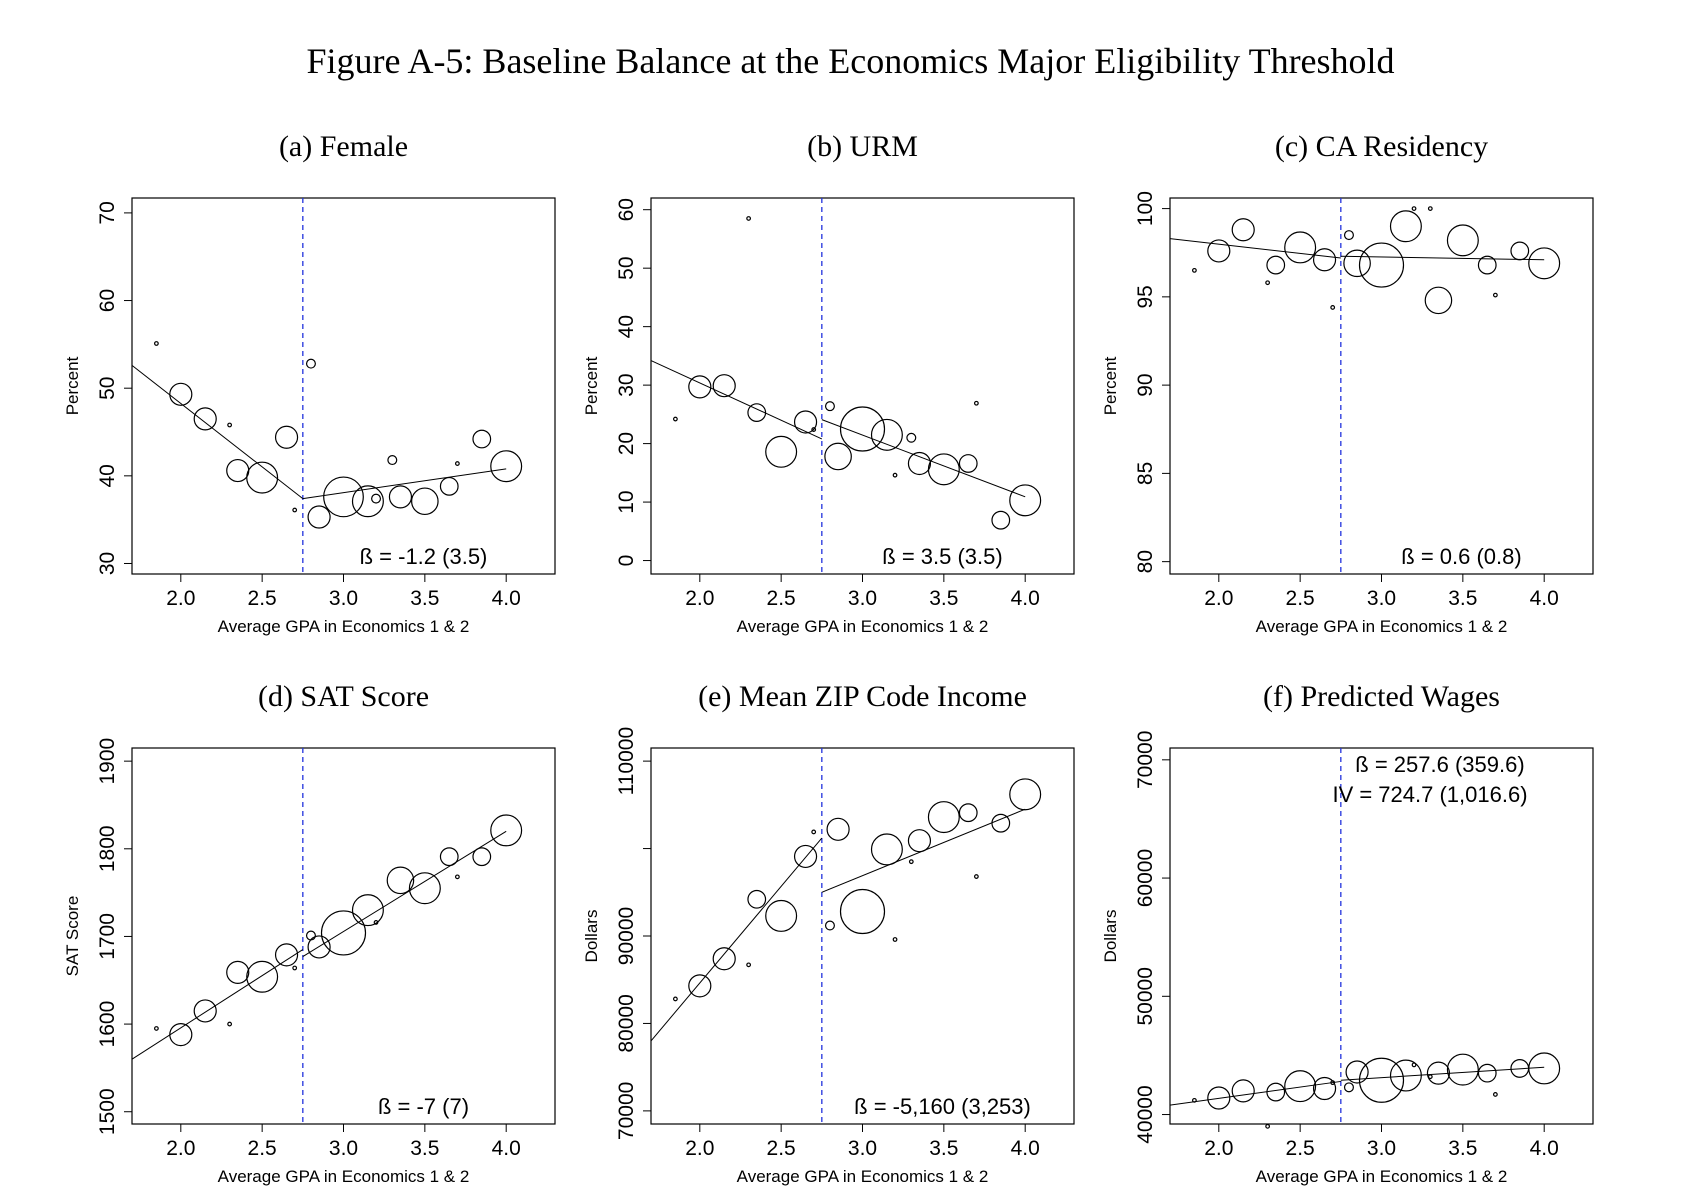 This screenshot has width=1701, height=1200. Describe the element at coordinates (107, 761) in the screenshot. I see `y-tick-label: 1900` at that location.